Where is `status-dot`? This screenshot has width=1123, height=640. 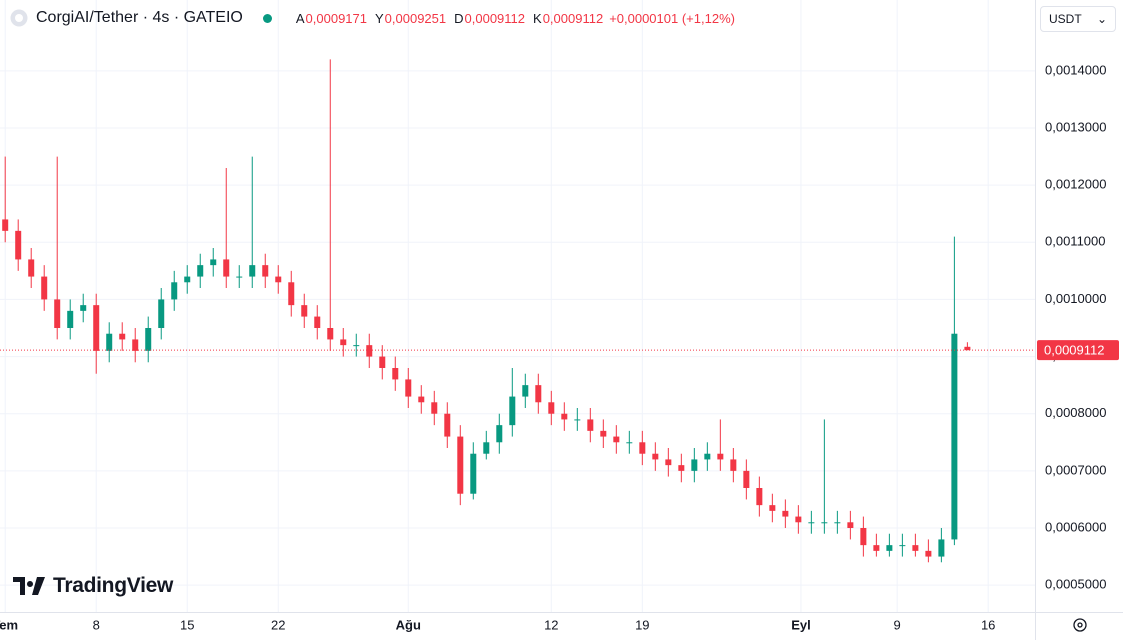 status-dot is located at coordinates (267, 18).